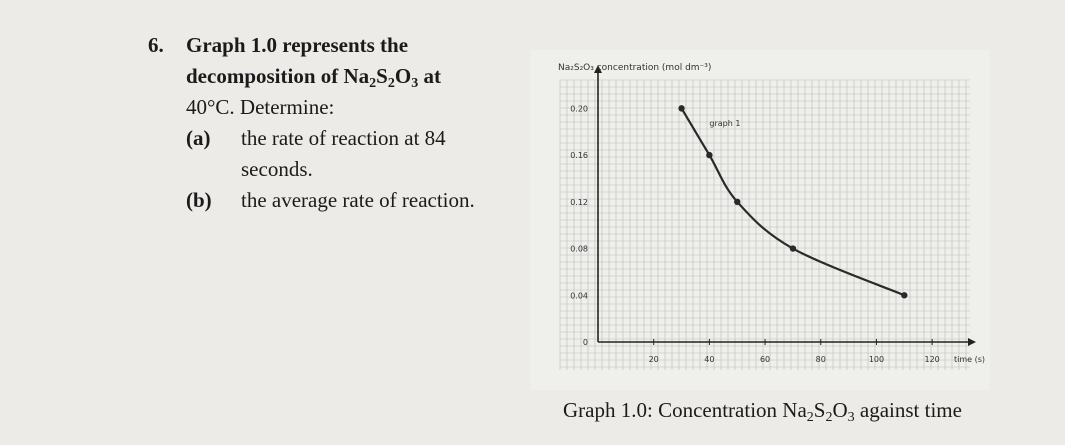 The width and height of the screenshot is (1065, 445). What do you see at coordinates (876, 359) in the screenshot?
I see `x-tick-label: 100` at bounding box center [876, 359].